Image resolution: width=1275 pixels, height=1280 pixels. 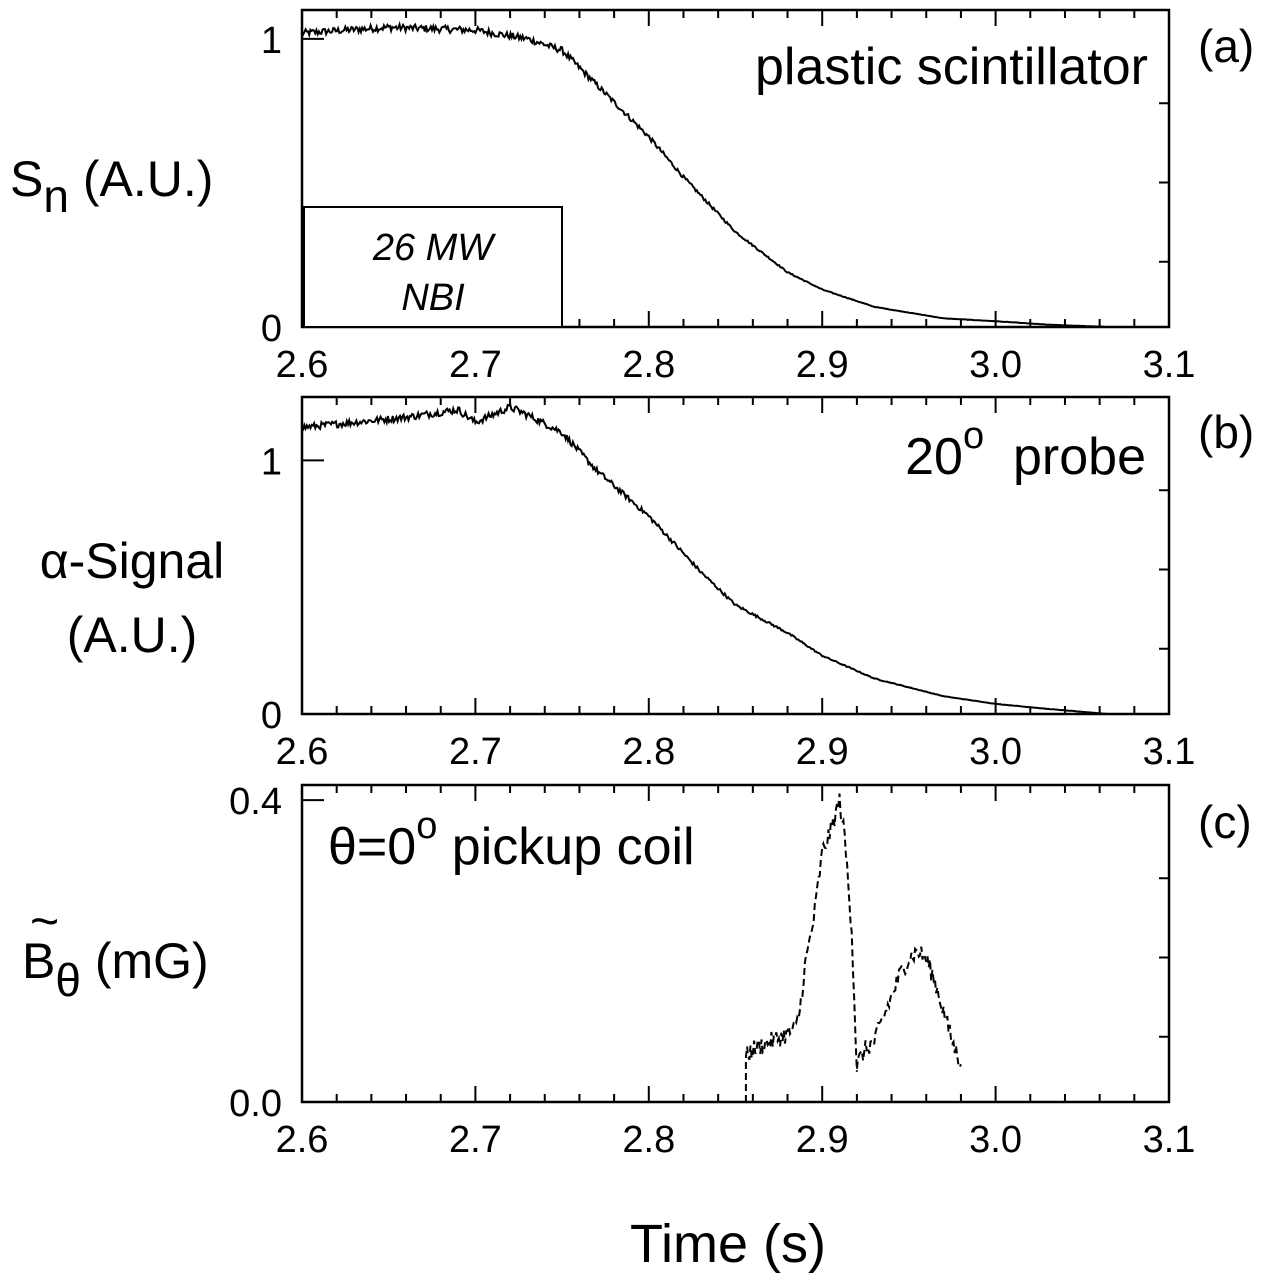 I want to click on panel-a-x-tick-labels: 2.6 2.7 2.8 2.9 3.0 3.1, so click(x=736, y=365).